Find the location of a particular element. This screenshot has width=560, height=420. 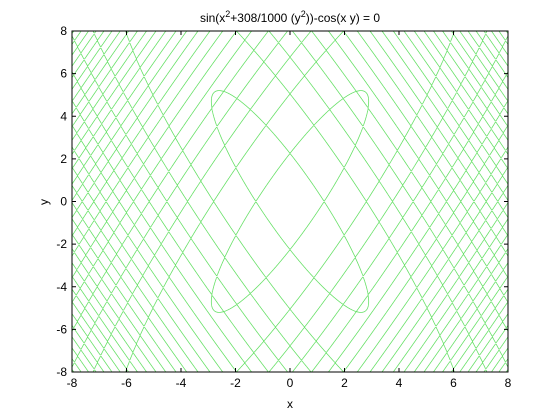

y-tick-label: 0 is located at coordinates (63, 202).